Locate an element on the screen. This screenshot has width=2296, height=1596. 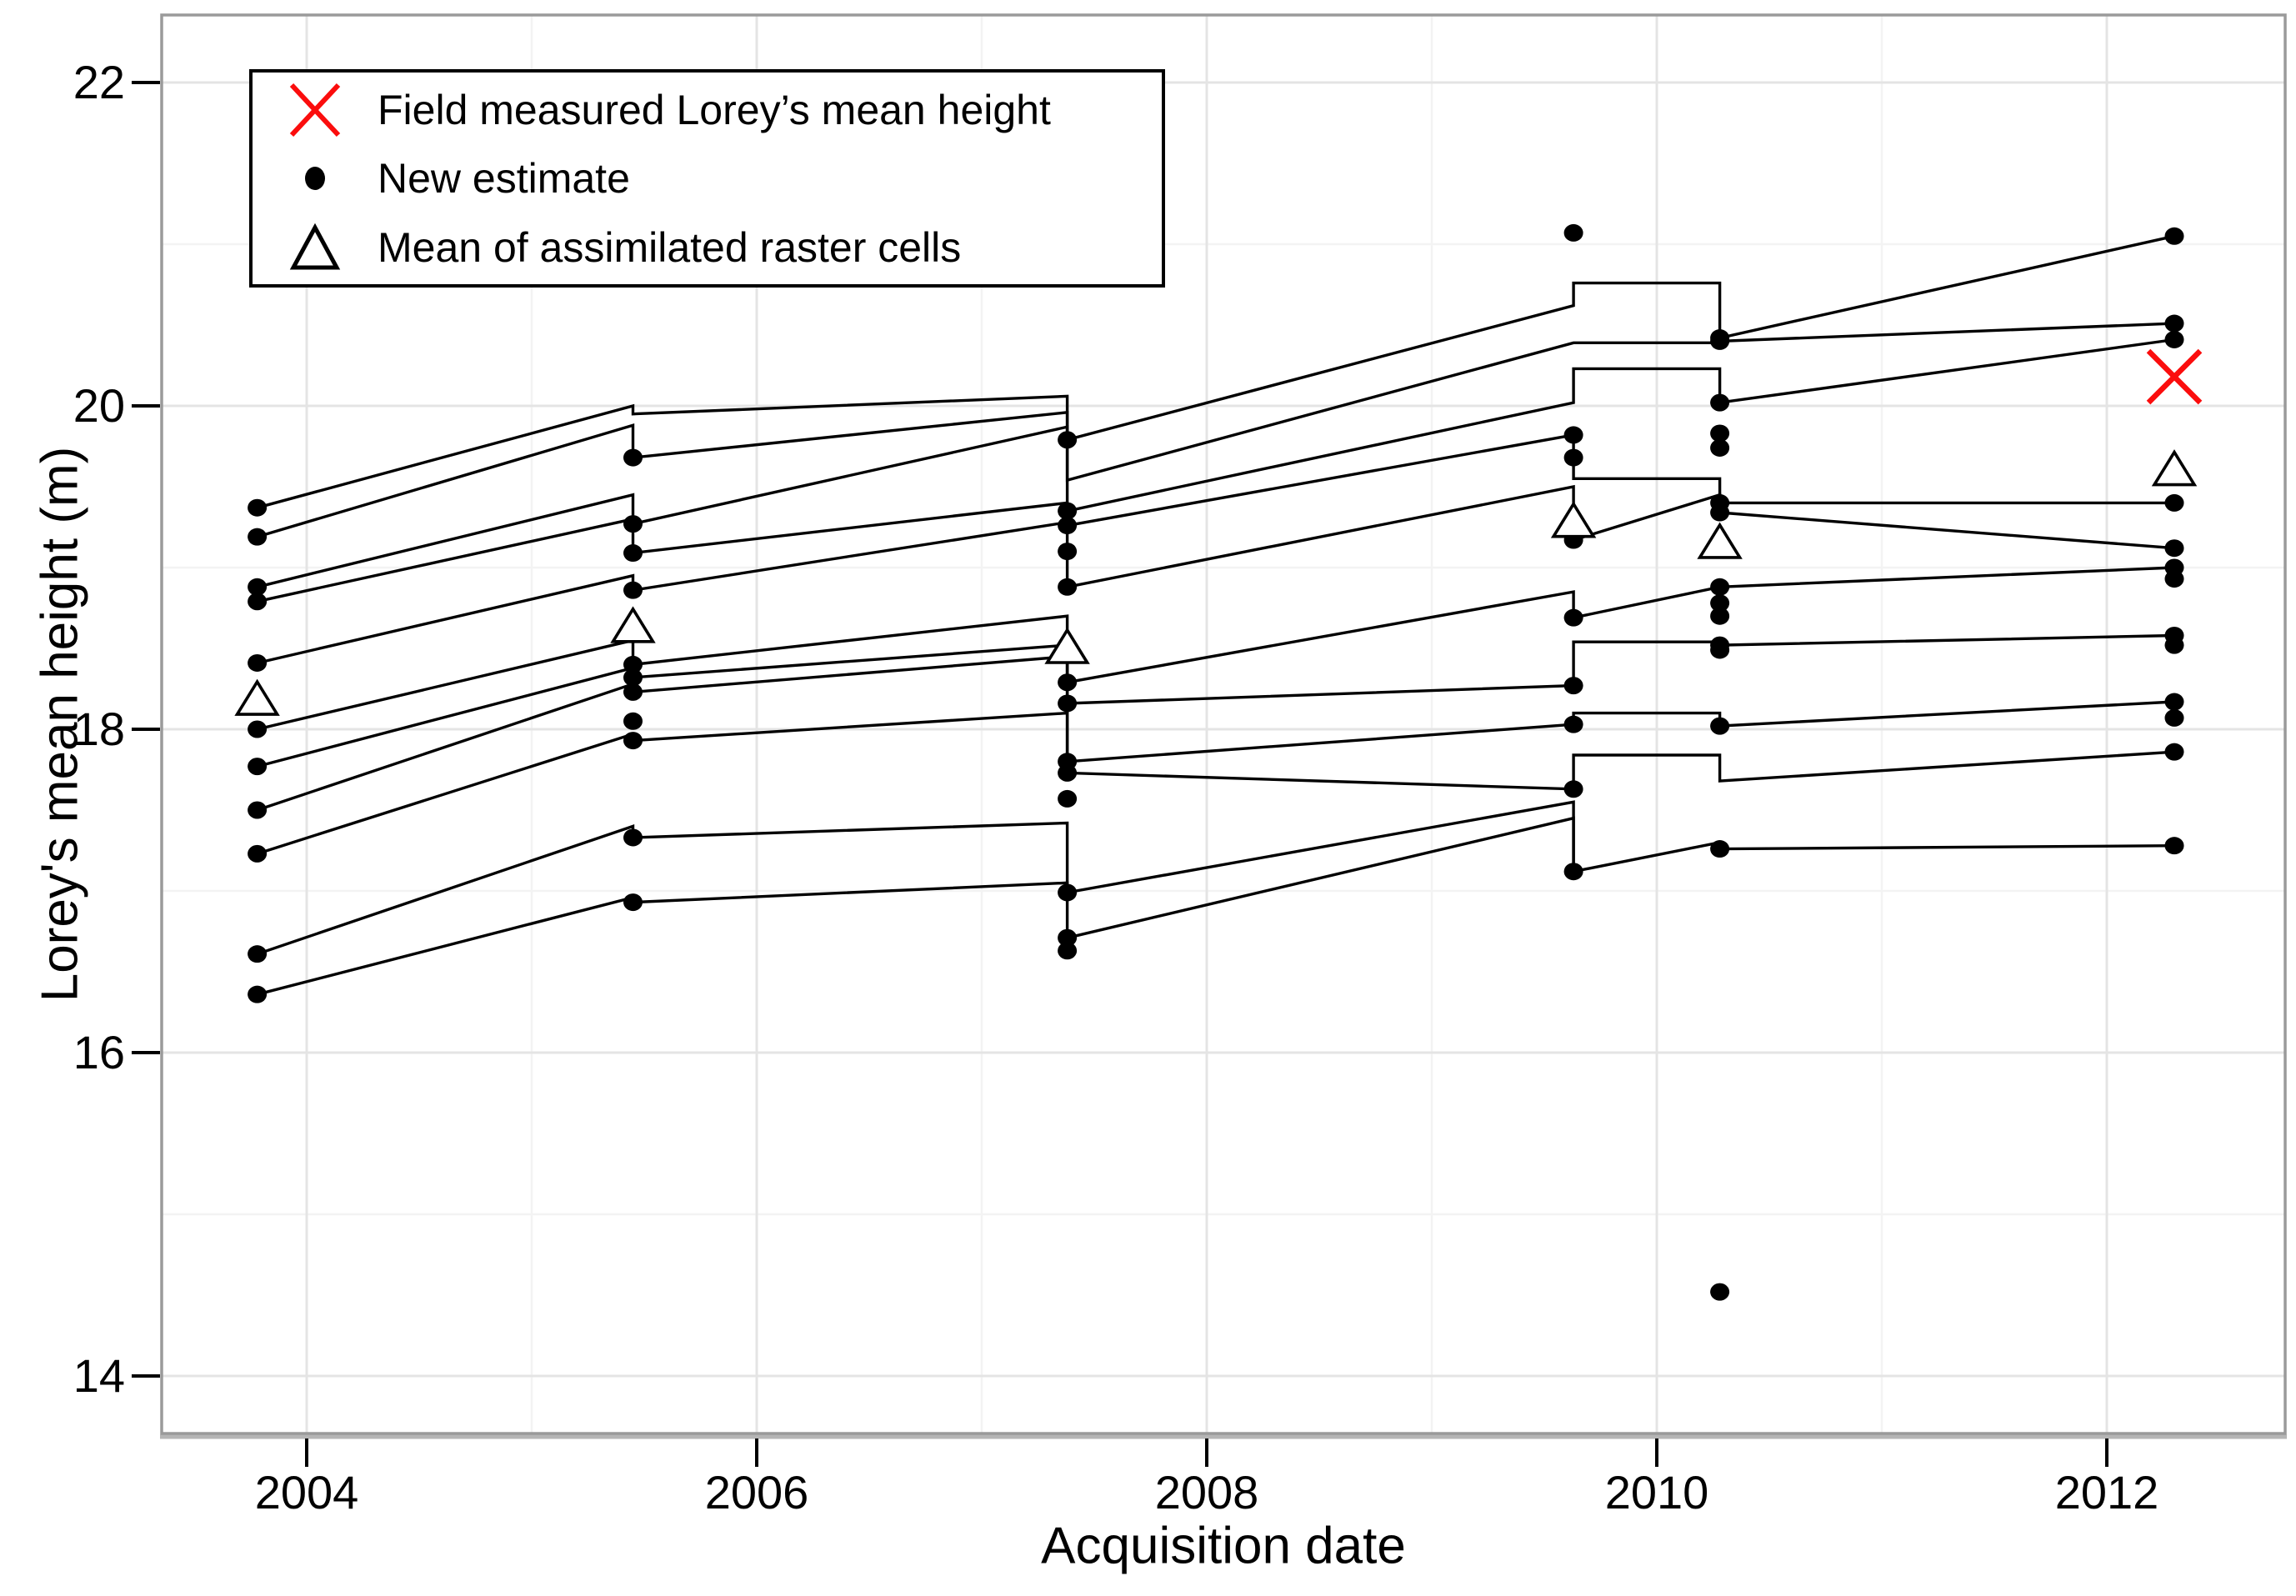
legend-item-field-measured: Field measured Lorey’s mean height is located at coordinates (707, 110).